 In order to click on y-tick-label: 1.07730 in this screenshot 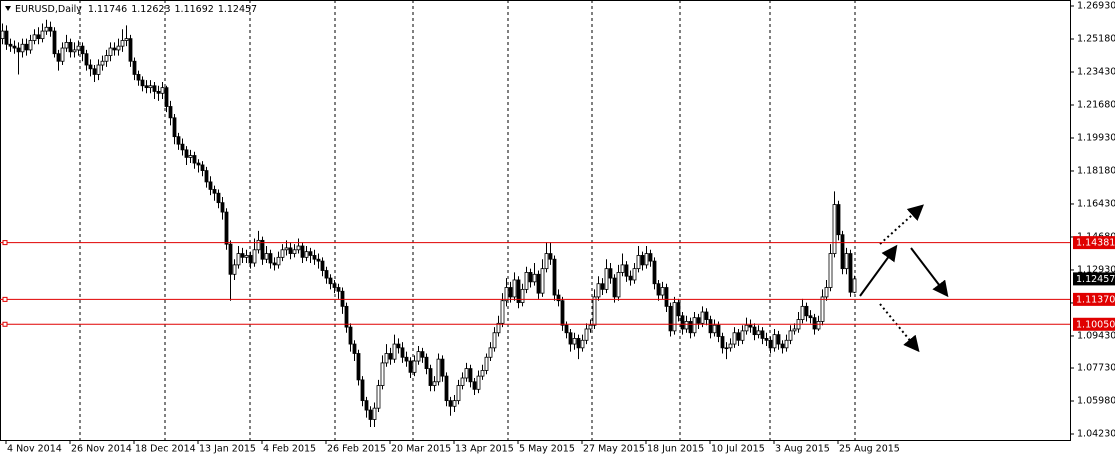, I will do `click(1096, 368)`.